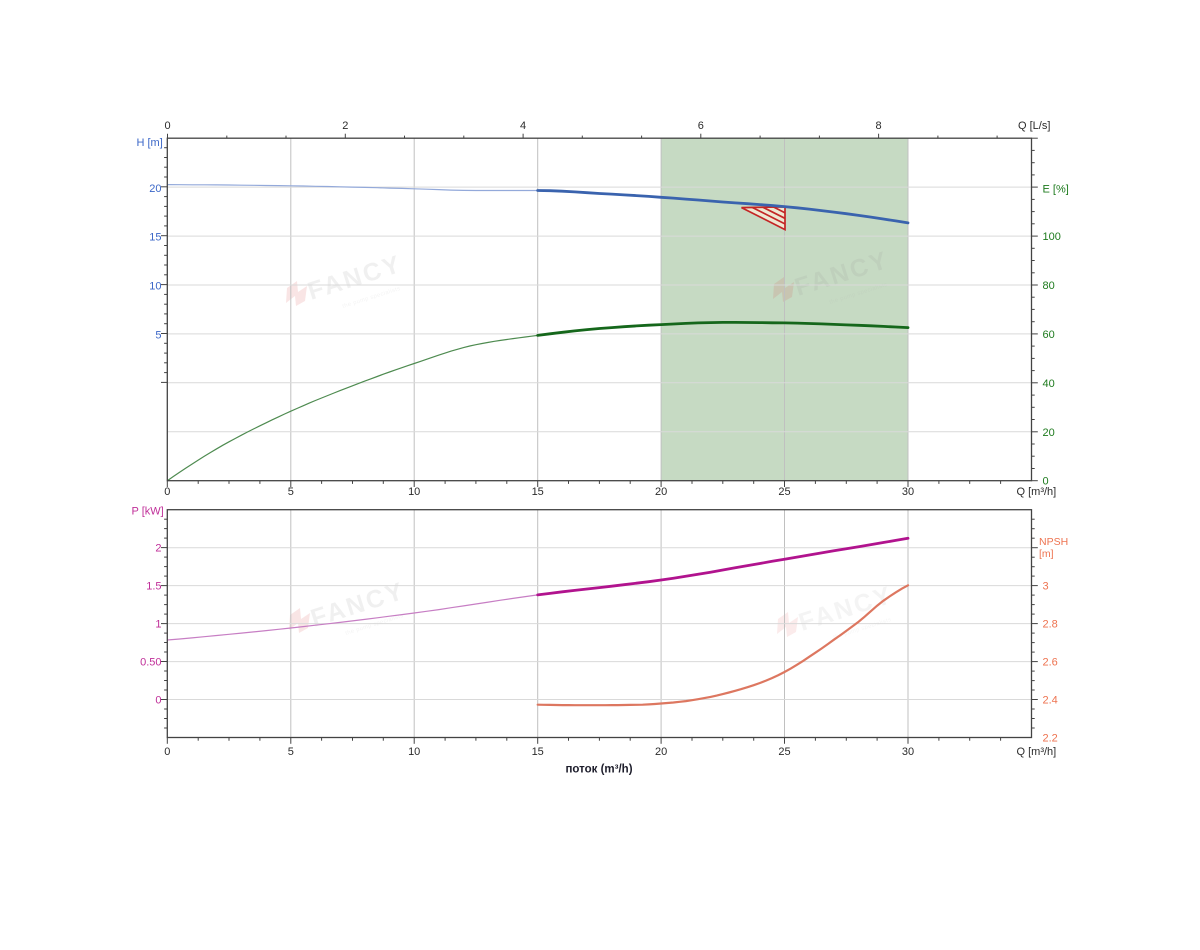 This screenshot has width=1200, height=950. Describe the element at coordinates (701, 126) in the screenshot. I see `svg-text: 6` at that location.